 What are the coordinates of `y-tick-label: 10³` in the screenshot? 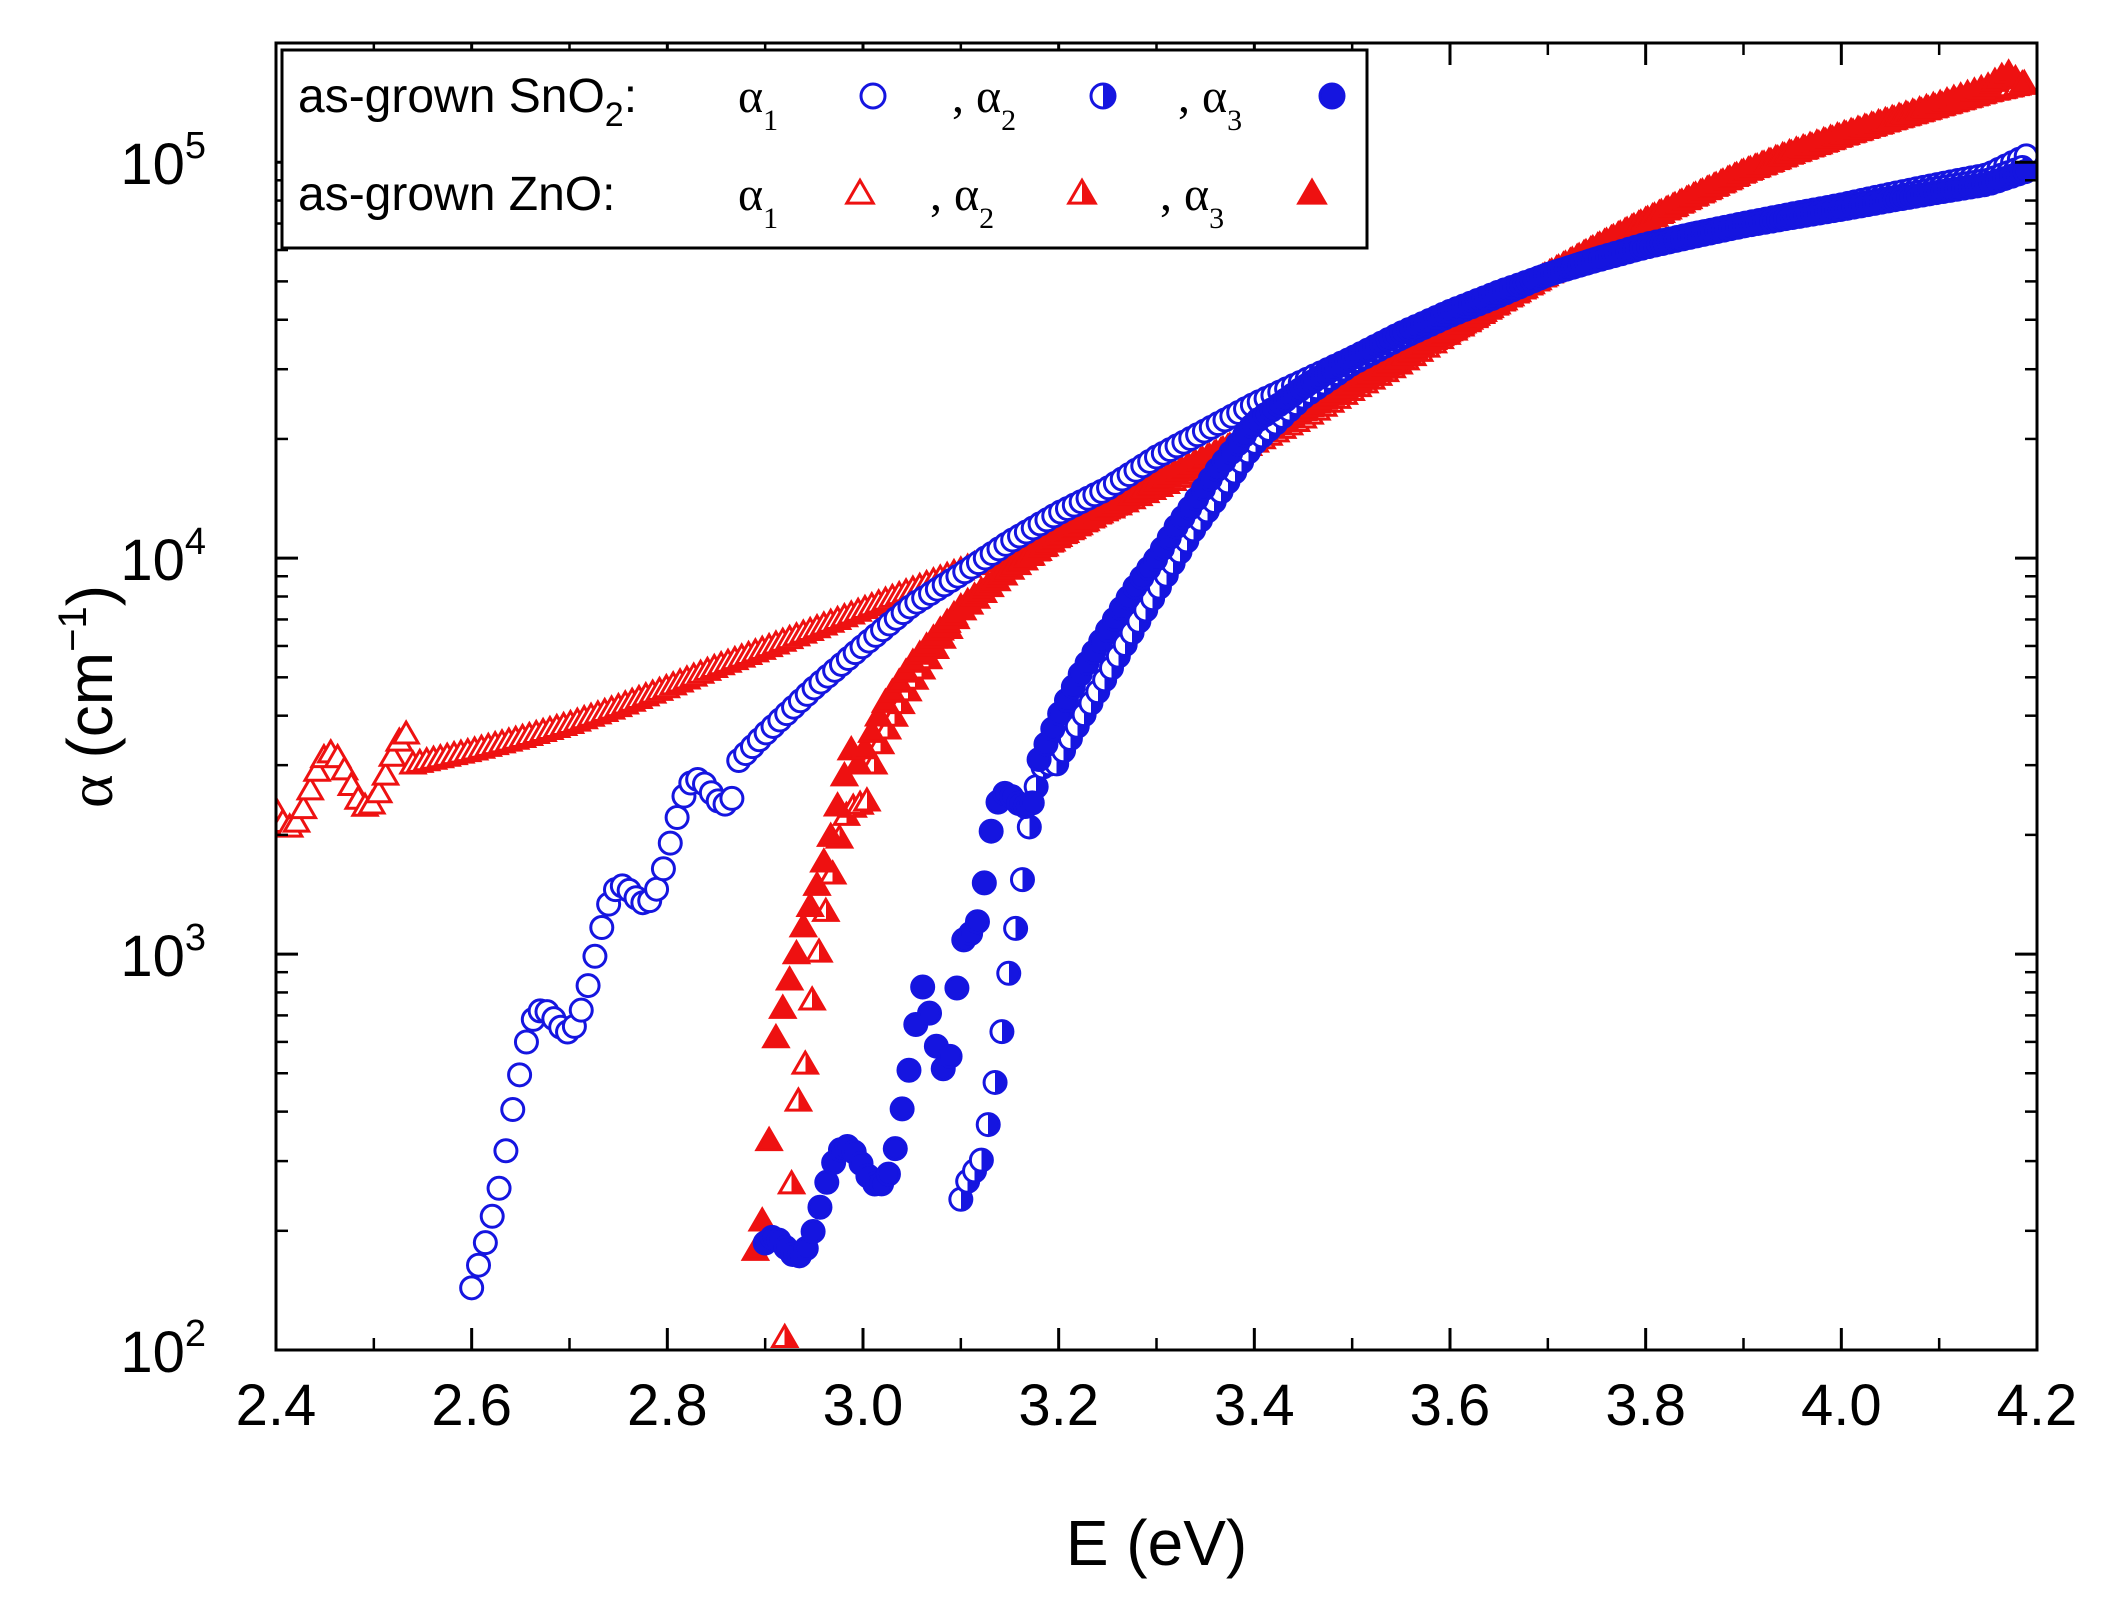 It's located at (163, 953).